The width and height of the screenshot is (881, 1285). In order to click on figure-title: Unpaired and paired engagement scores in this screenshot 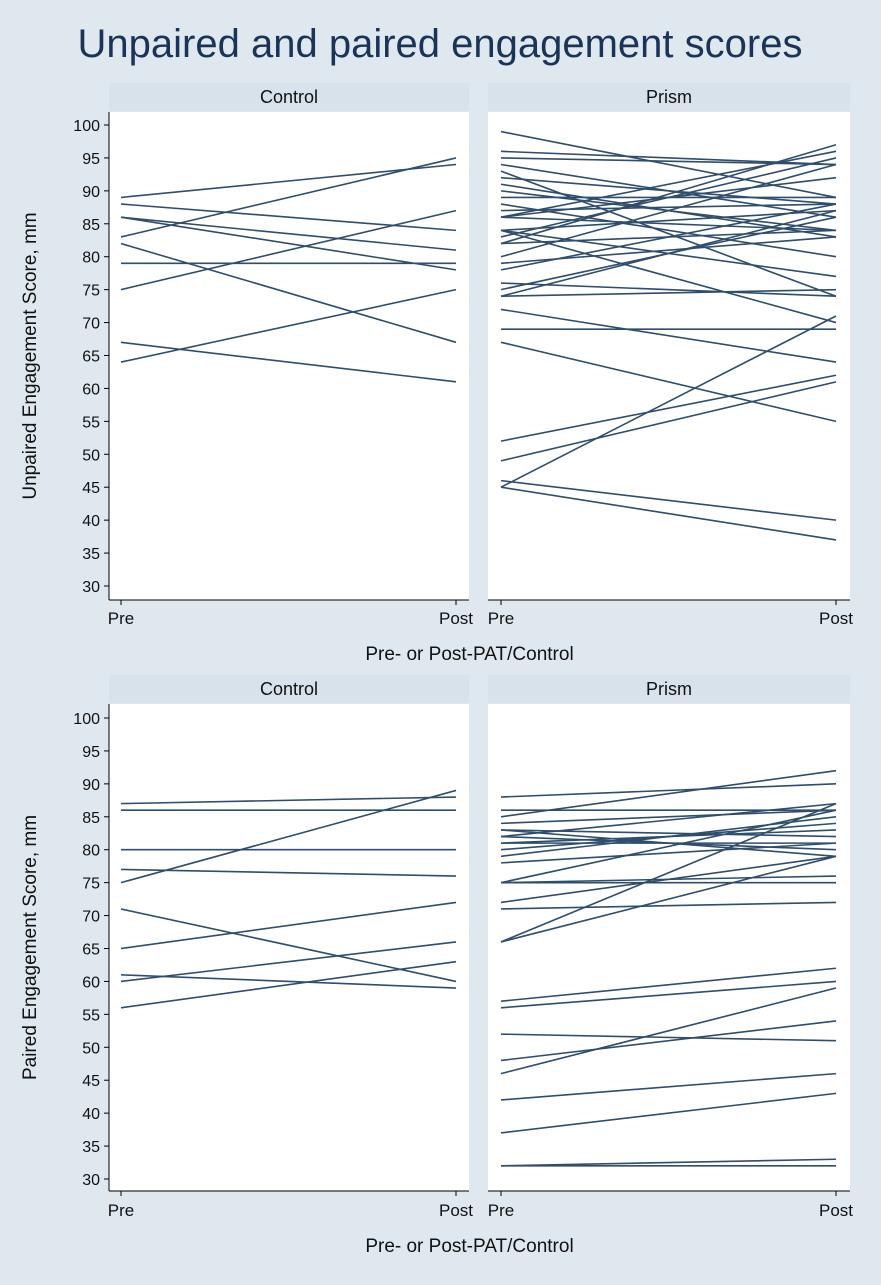, I will do `click(440, 44)`.